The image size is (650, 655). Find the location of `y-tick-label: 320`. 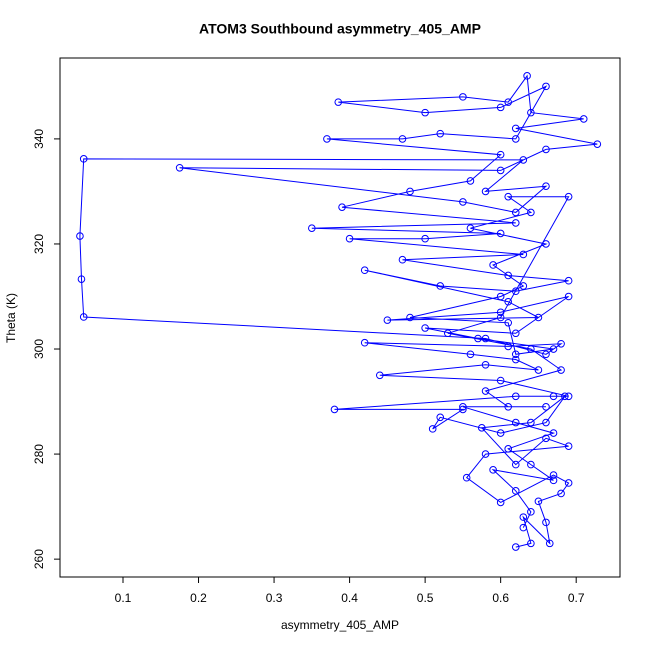

y-tick-label: 320 is located at coordinates (39, 244).